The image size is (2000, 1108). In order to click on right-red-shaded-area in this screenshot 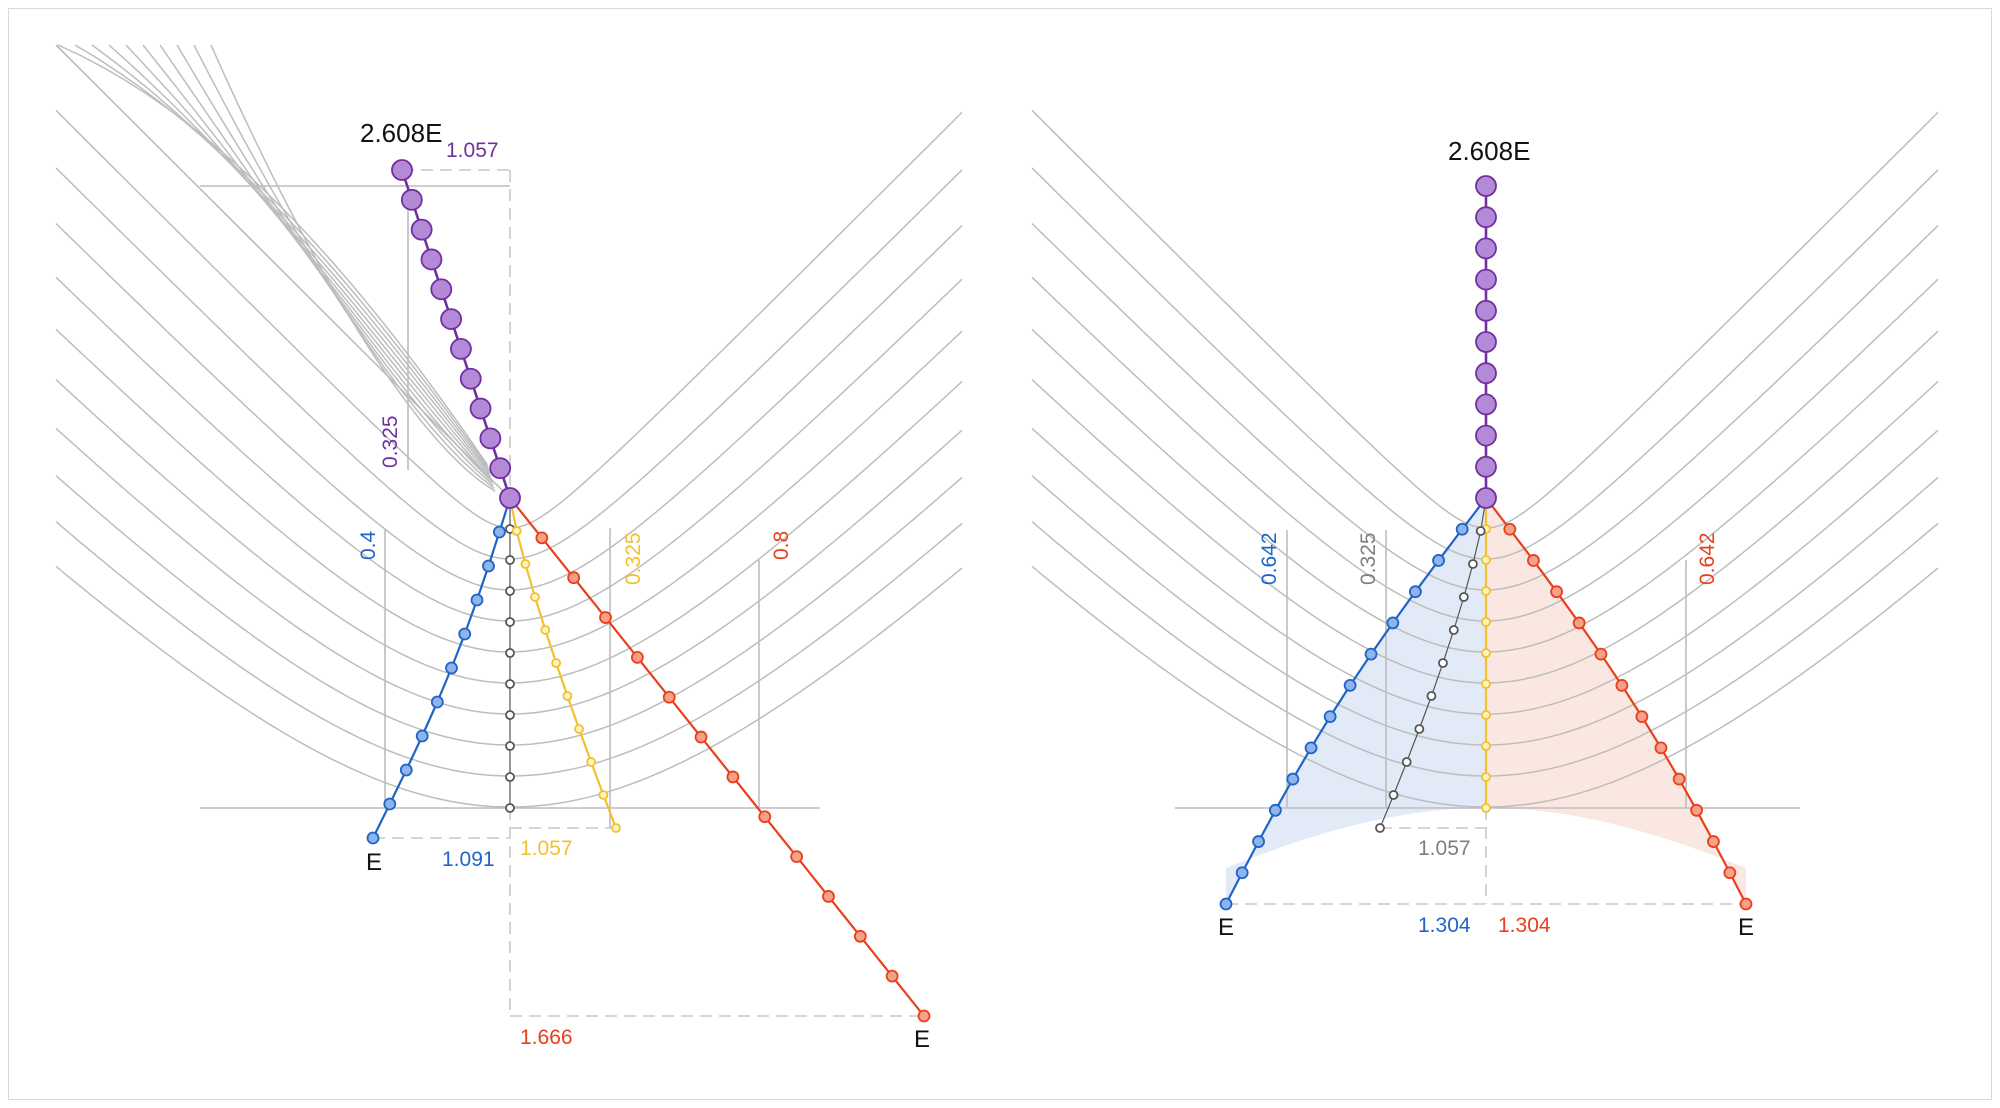, I will do `click(1616, 701)`.